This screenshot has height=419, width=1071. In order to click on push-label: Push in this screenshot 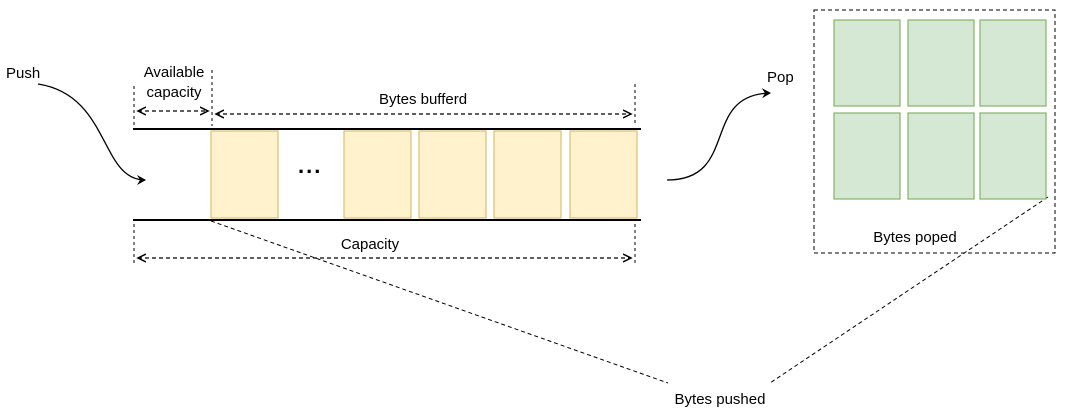, I will do `click(23, 73)`.